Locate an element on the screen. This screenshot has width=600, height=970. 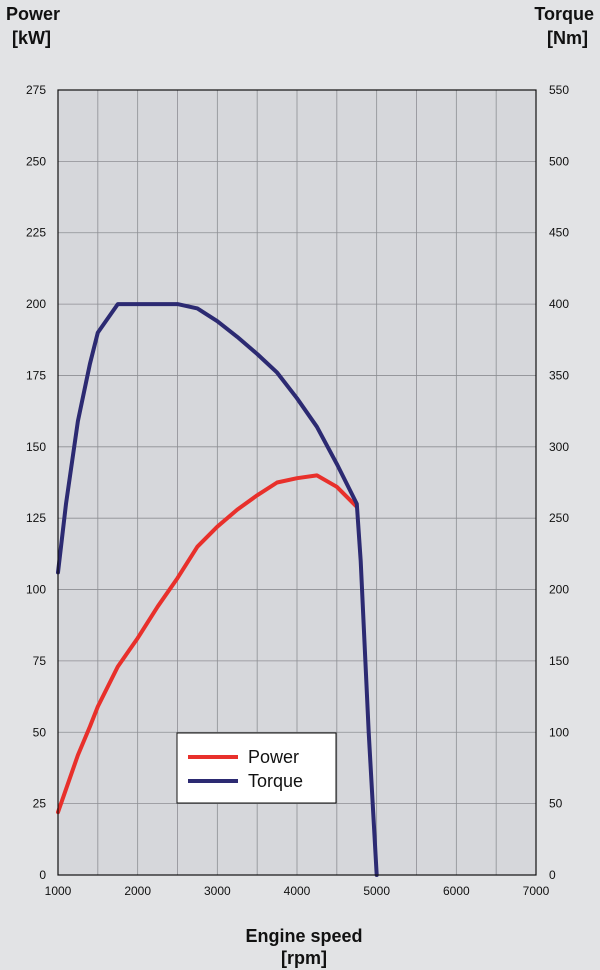
right-tick-label: 0 is located at coordinates (552, 875).